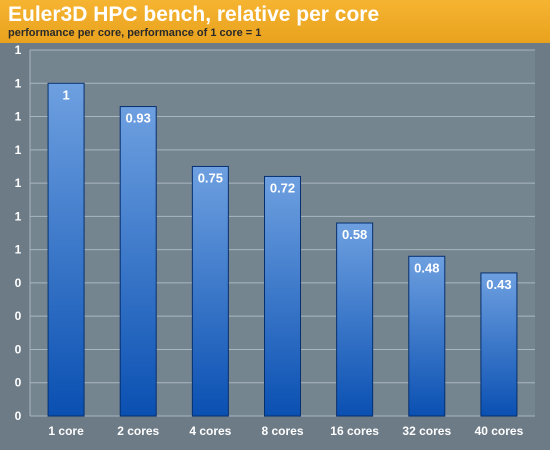 This screenshot has height=450, width=550. Describe the element at coordinates (282, 431) in the screenshot. I see `x-tick-label: 8 cores` at that location.